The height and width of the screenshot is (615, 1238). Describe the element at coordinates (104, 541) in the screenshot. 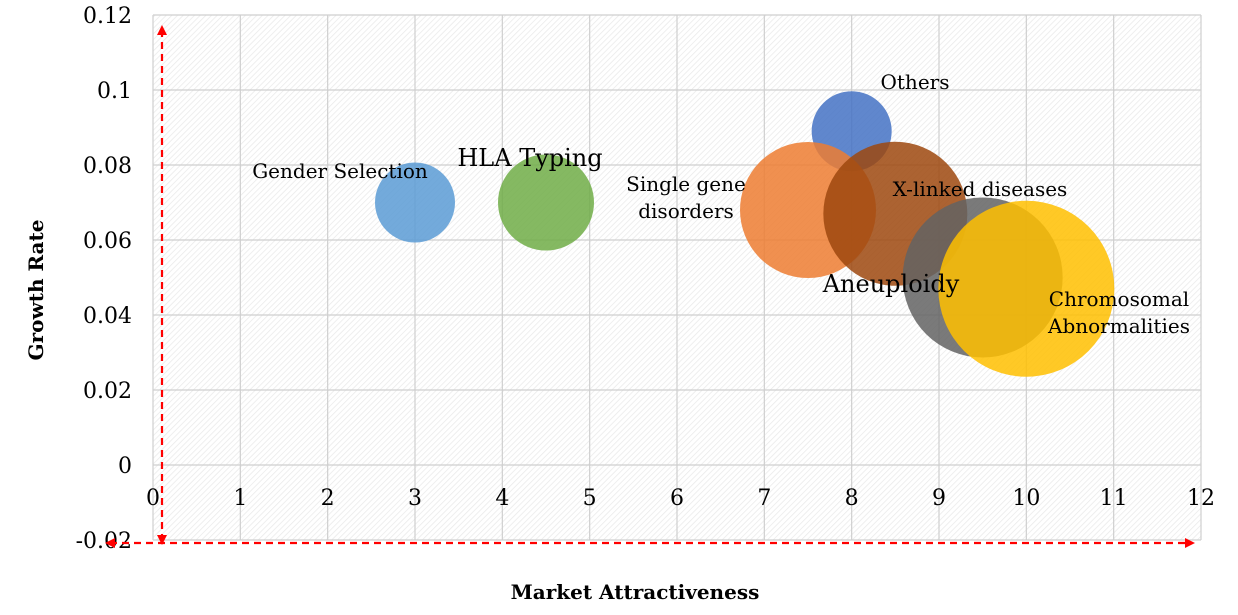

I see `y-tick-label: -0.02` at that location.